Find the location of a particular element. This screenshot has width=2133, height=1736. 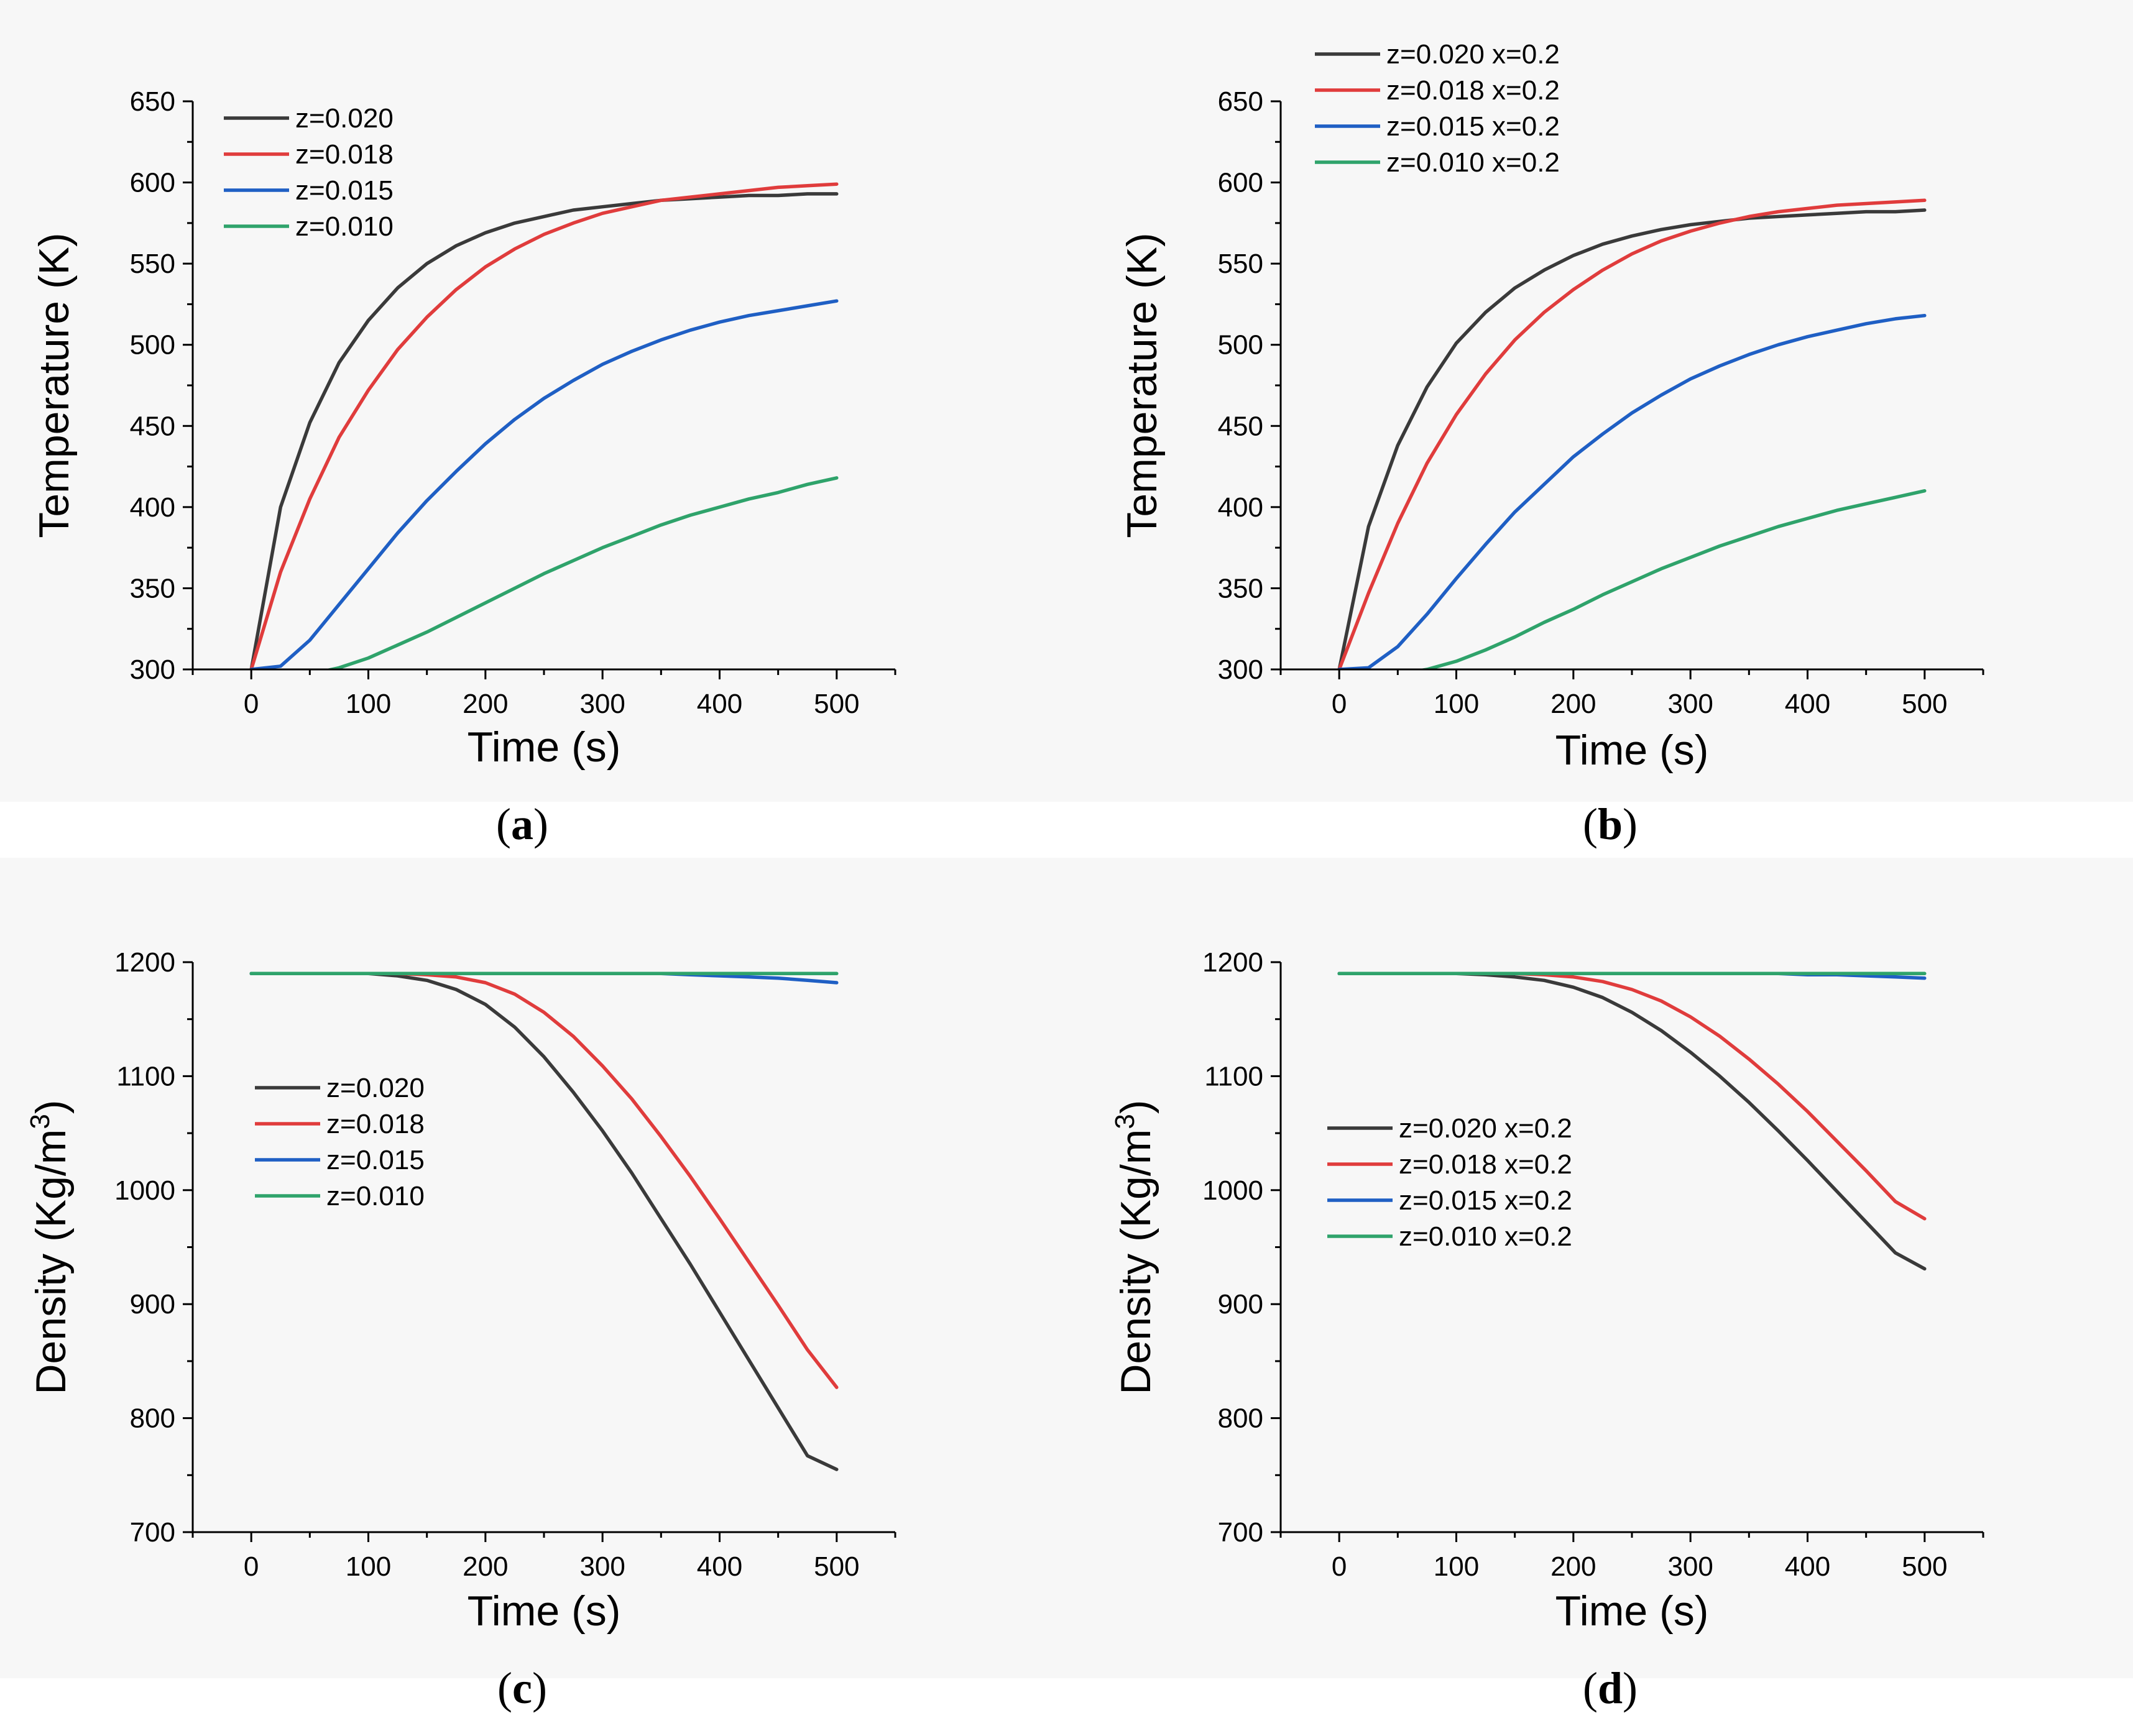

panel-c-x-tick-label: 300 is located at coordinates (602, 1566).